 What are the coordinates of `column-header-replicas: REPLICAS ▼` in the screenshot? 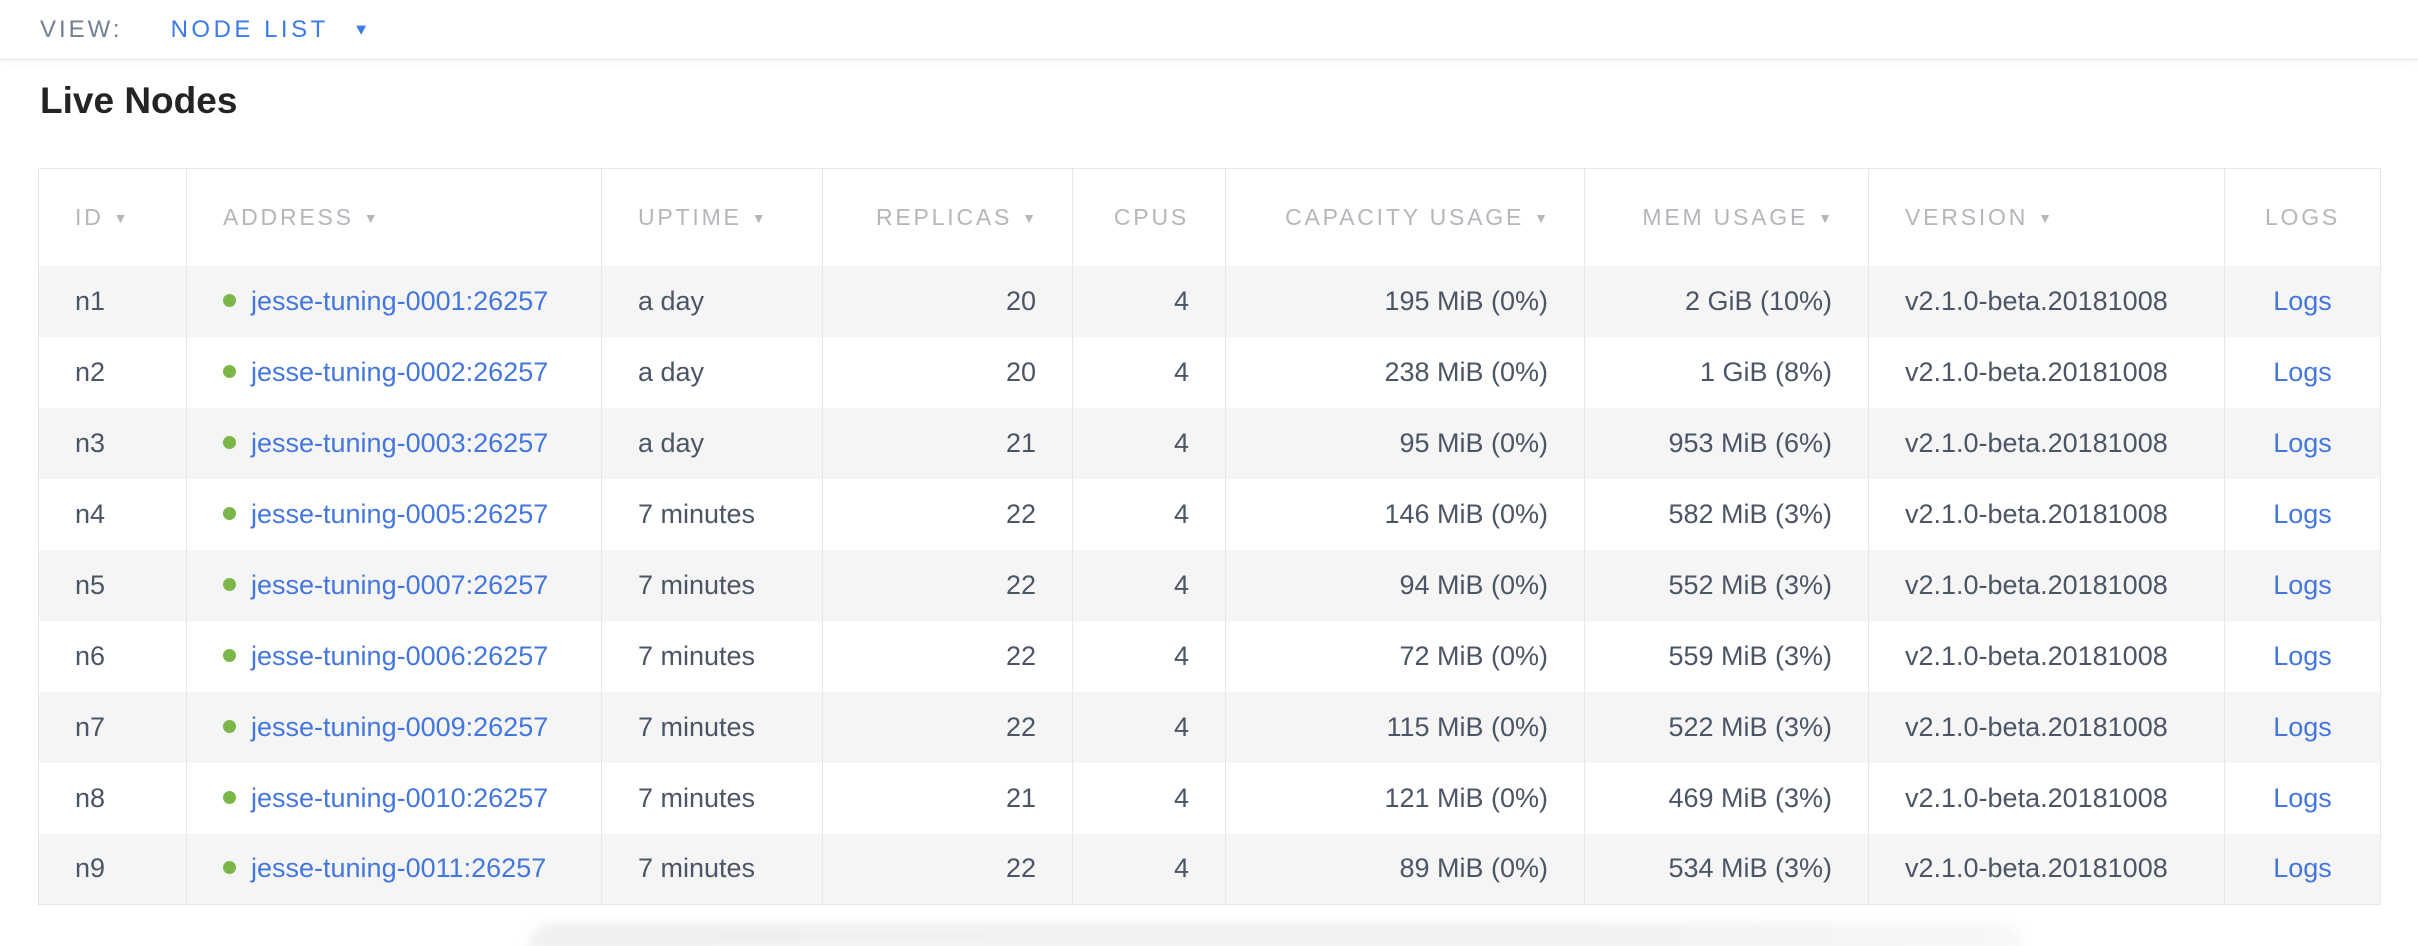 It's located at (947, 217).